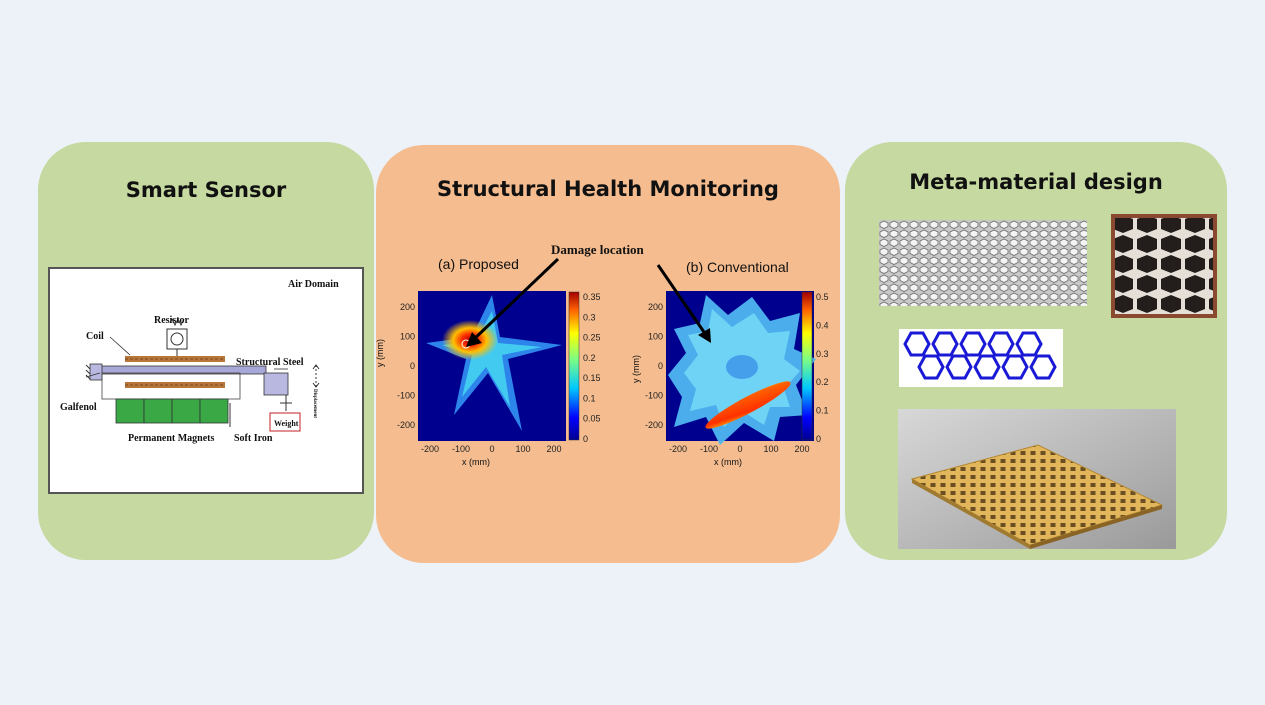  I want to click on colorbar-tick-label: 0.05, so click(592, 419).